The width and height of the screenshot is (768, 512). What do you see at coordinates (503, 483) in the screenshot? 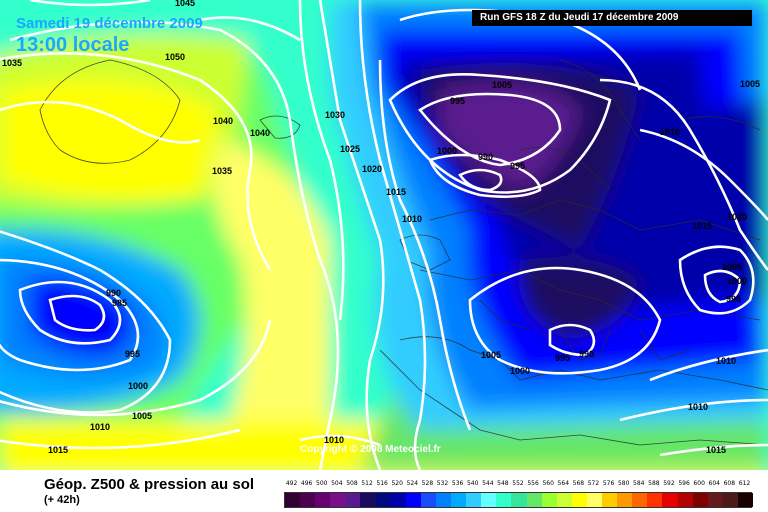
I see `legend-value: 548` at bounding box center [503, 483].